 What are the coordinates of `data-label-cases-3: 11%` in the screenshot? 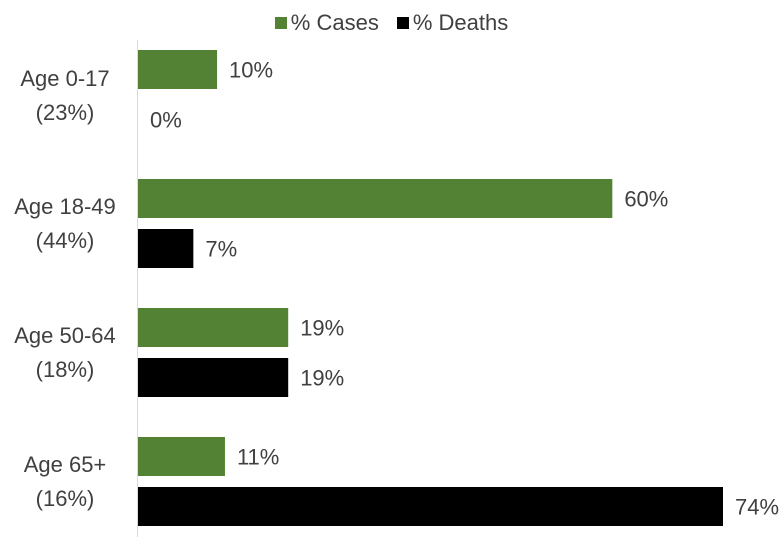 It's located at (258, 457).